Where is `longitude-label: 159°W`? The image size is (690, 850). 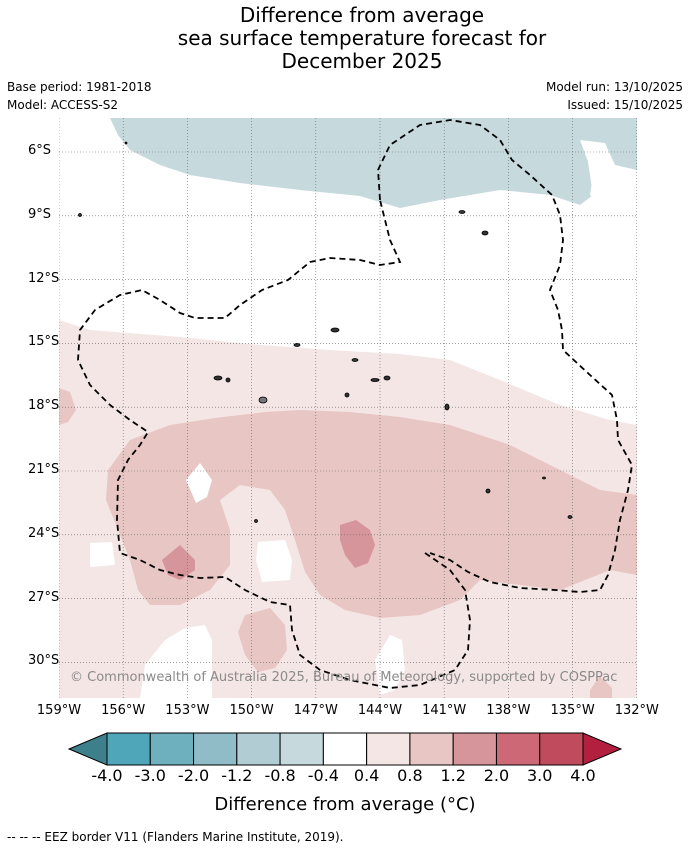 longitude-label: 159°W is located at coordinates (59, 710).